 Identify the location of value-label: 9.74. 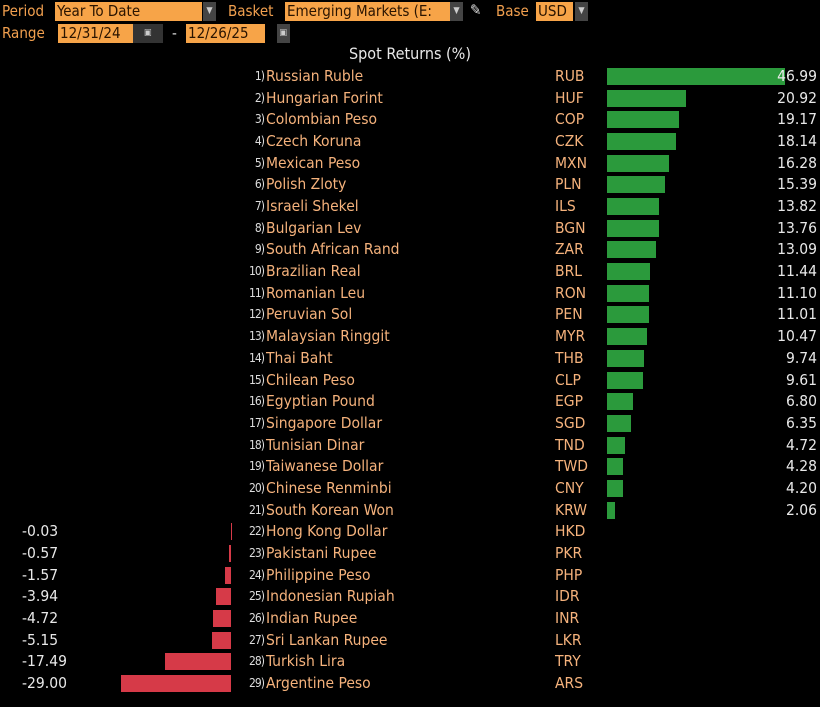
(801, 357).